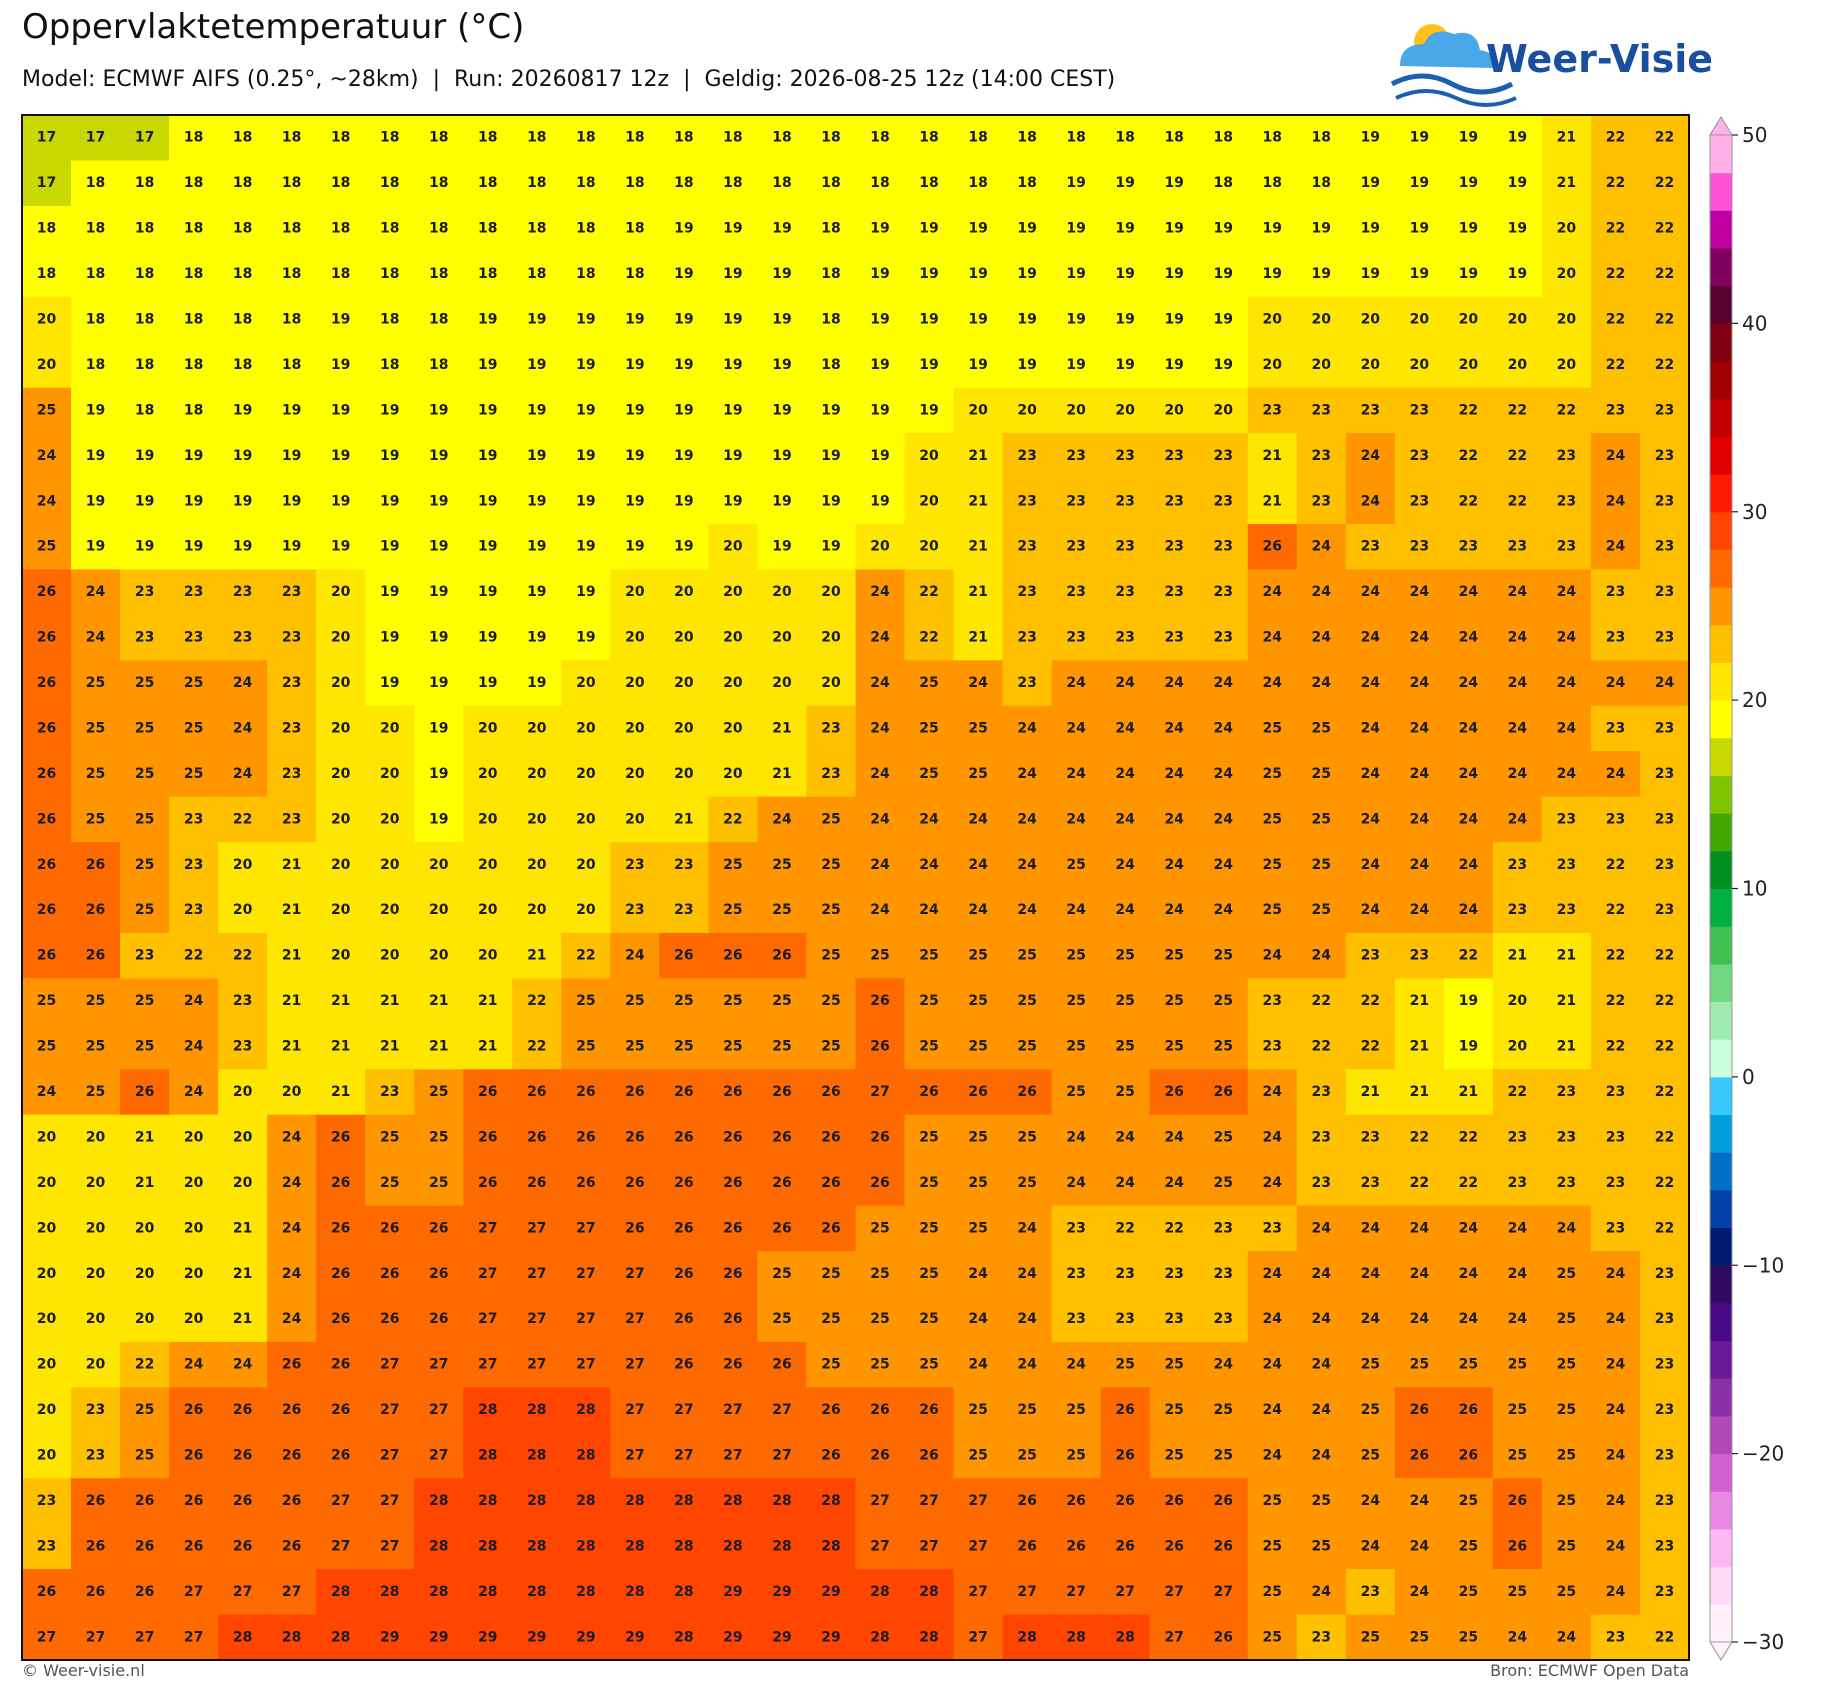 The image size is (1824, 1681). Describe the element at coordinates (1599, 59) in the screenshot. I see `logo-text: Weer-Visie` at that location.